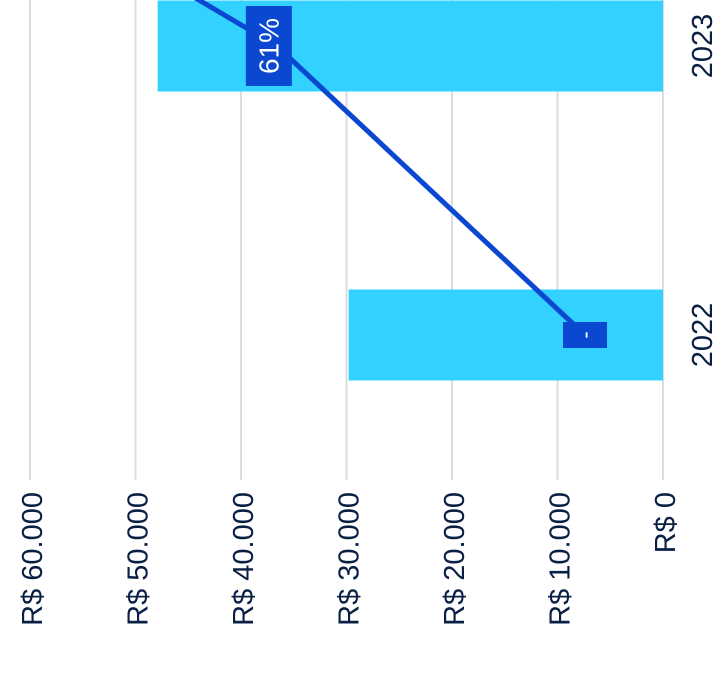  I want to click on data-label: 61%, so click(268, 46).